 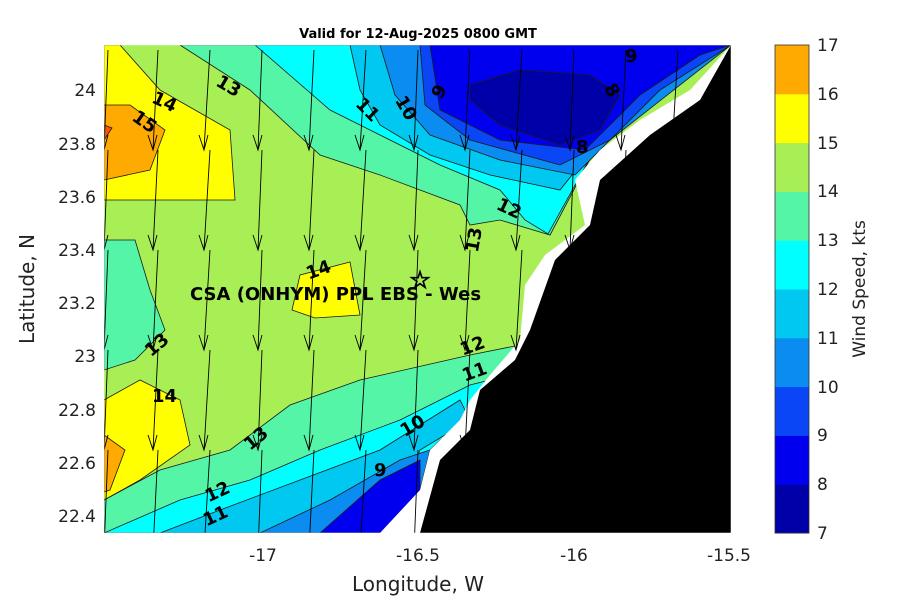 I want to click on x-tick-label: -16, so click(x=574, y=556).